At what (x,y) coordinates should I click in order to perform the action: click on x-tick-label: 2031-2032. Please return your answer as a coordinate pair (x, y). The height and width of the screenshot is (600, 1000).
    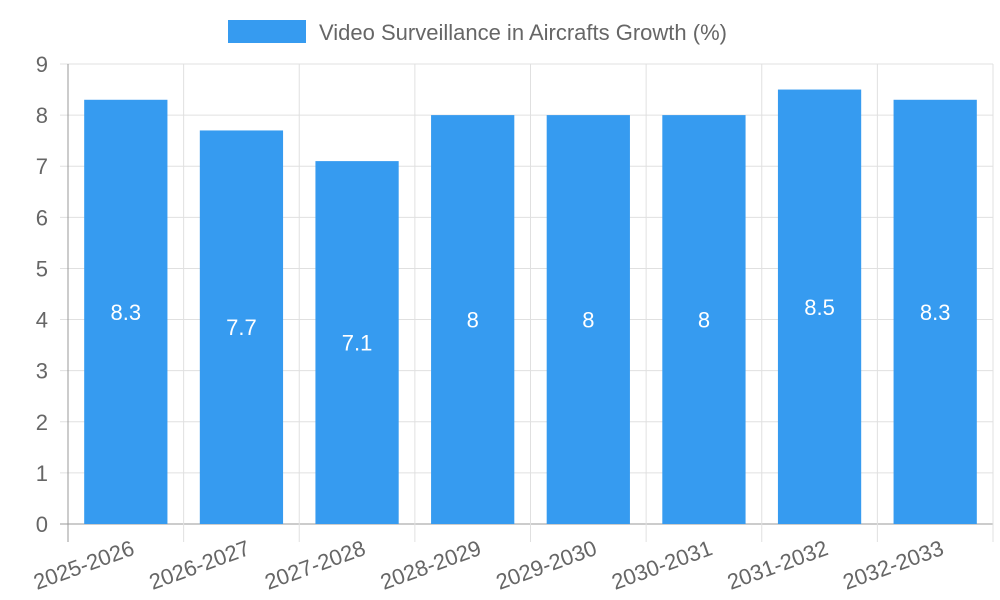
    Looking at the image, I should click on (777, 564).